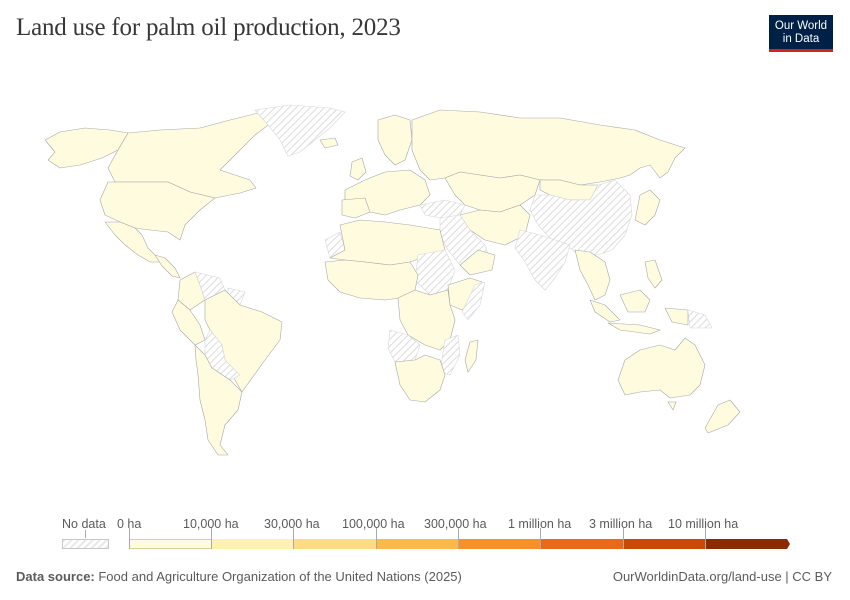 Image resolution: width=850 pixels, height=600 pixels. Describe the element at coordinates (55, 576) in the screenshot. I see `data-source-prefix: Data source:` at that location.